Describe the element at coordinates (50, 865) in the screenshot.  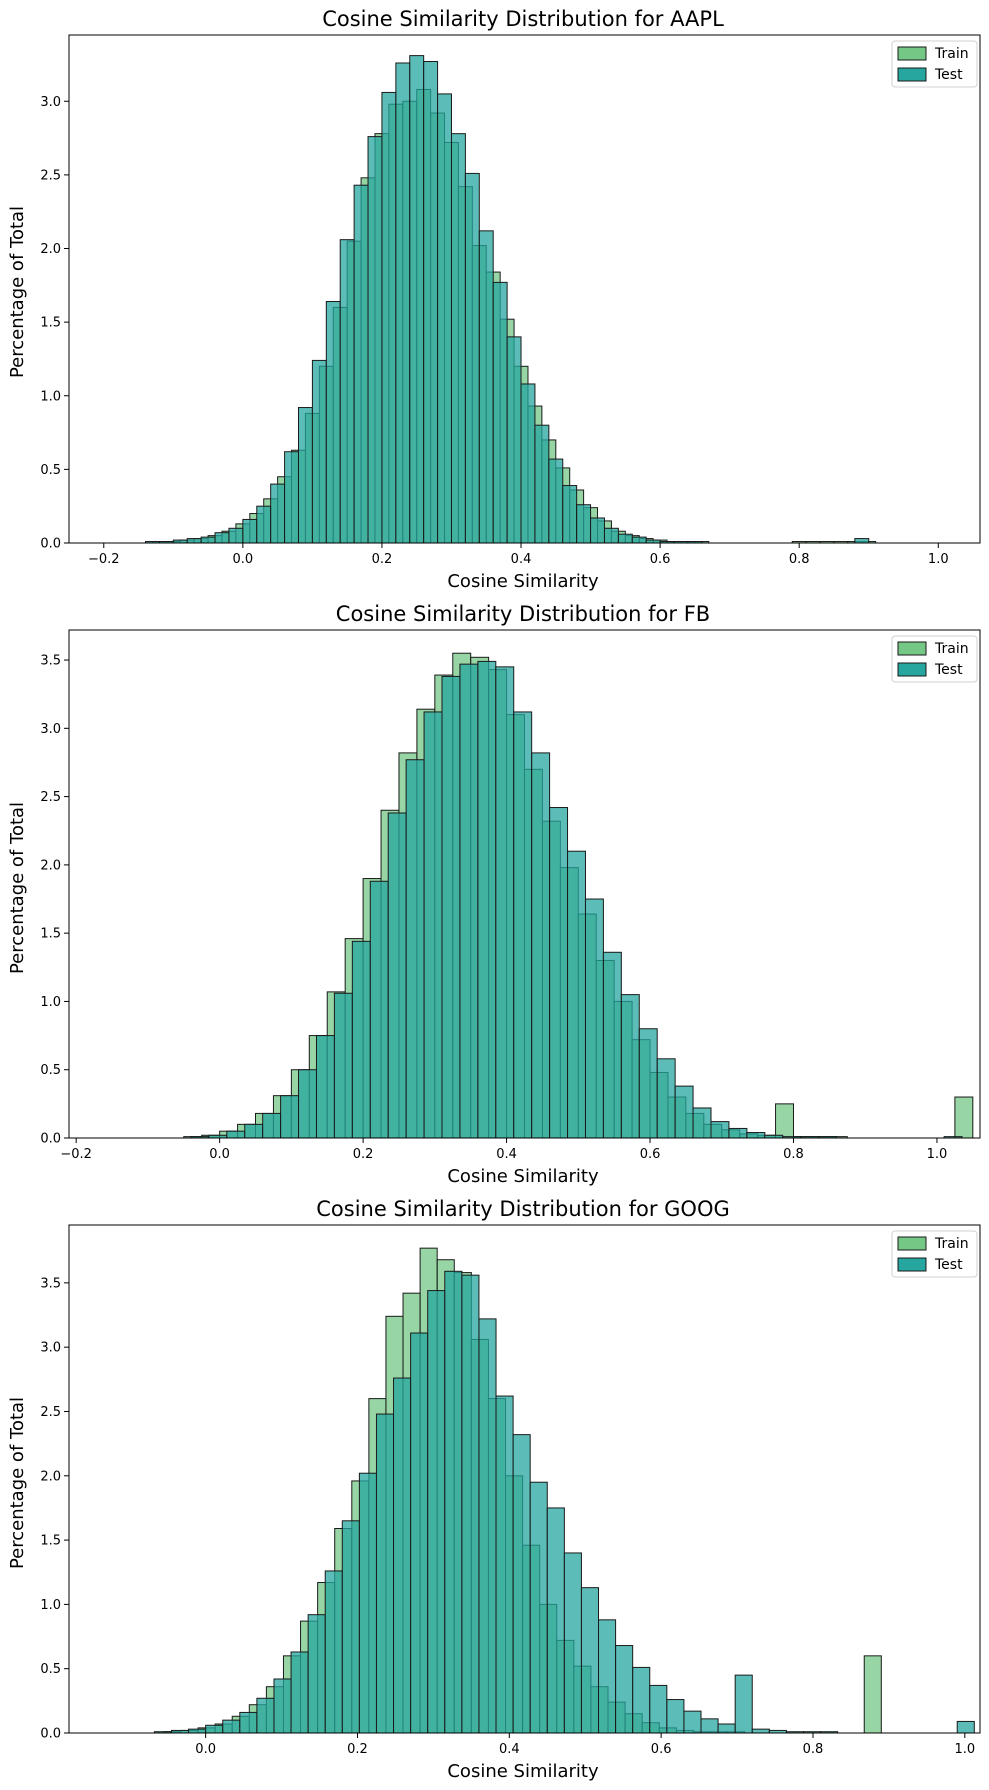
I see `y-tick-label: 2.0` at that location.